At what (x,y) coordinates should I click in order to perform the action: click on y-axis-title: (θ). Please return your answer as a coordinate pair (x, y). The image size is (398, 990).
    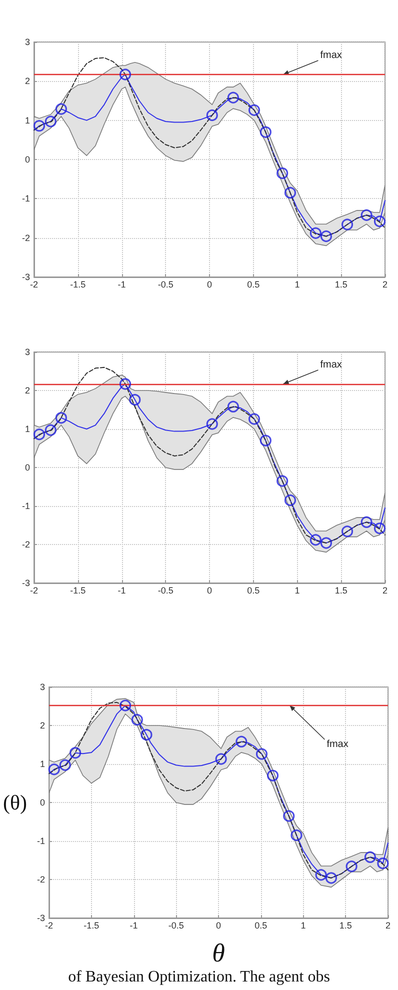
    Looking at the image, I should click on (15, 802).